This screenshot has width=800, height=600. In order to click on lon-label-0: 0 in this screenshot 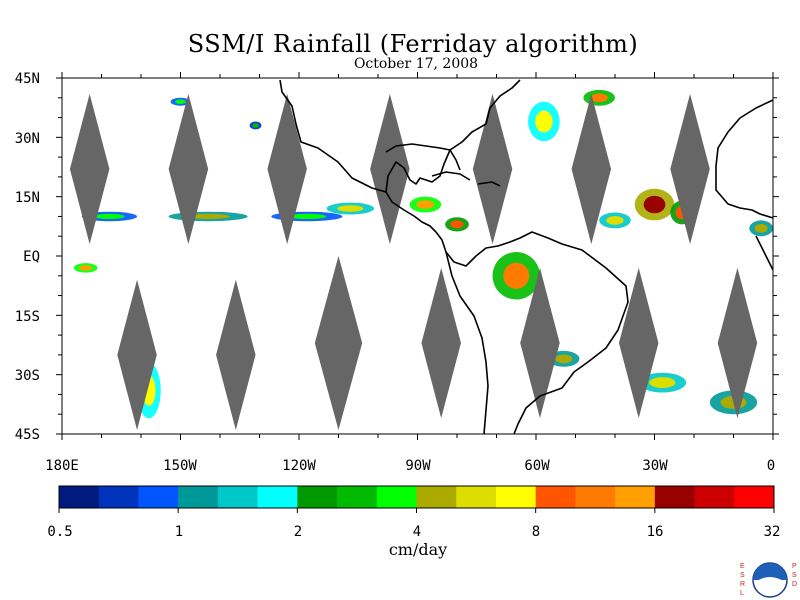, I will do `click(771, 466)`.